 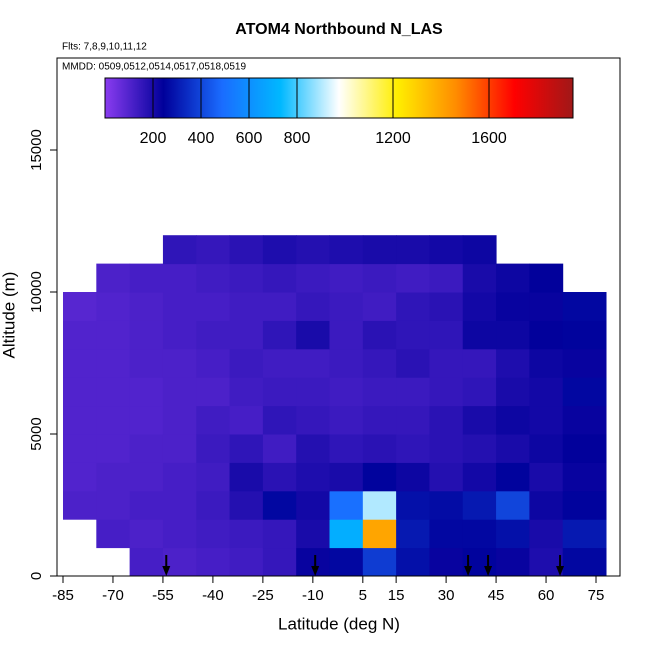 What do you see at coordinates (496, 595) in the screenshot?
I see `x-tick-label: 45` at bounding box center [496, 595].